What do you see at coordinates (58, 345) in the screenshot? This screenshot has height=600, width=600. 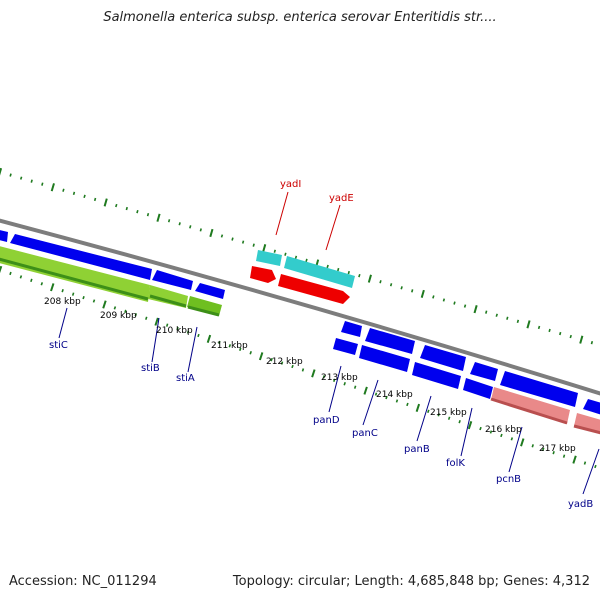 I see `gene-label-stiC: stiC` at bounding box center [58, 345].